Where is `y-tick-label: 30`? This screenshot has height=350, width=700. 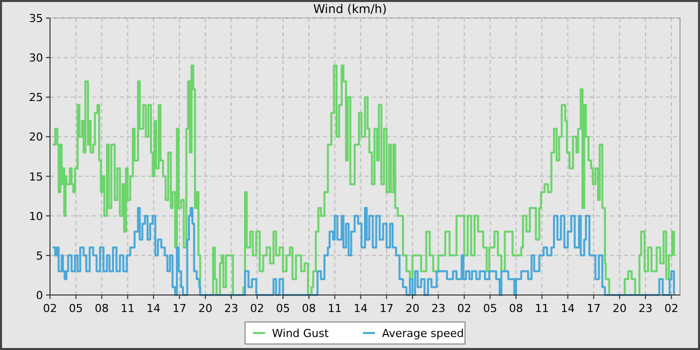 y-tick-label: 30 is located at coordinates (36, 58).